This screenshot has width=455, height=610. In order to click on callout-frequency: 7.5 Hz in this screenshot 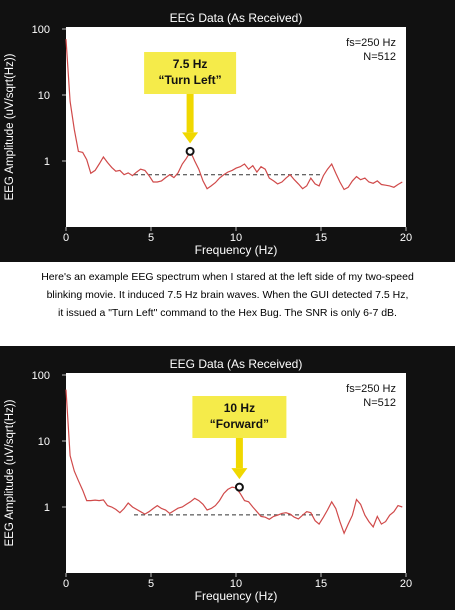, I will do `click(190, 64)`.